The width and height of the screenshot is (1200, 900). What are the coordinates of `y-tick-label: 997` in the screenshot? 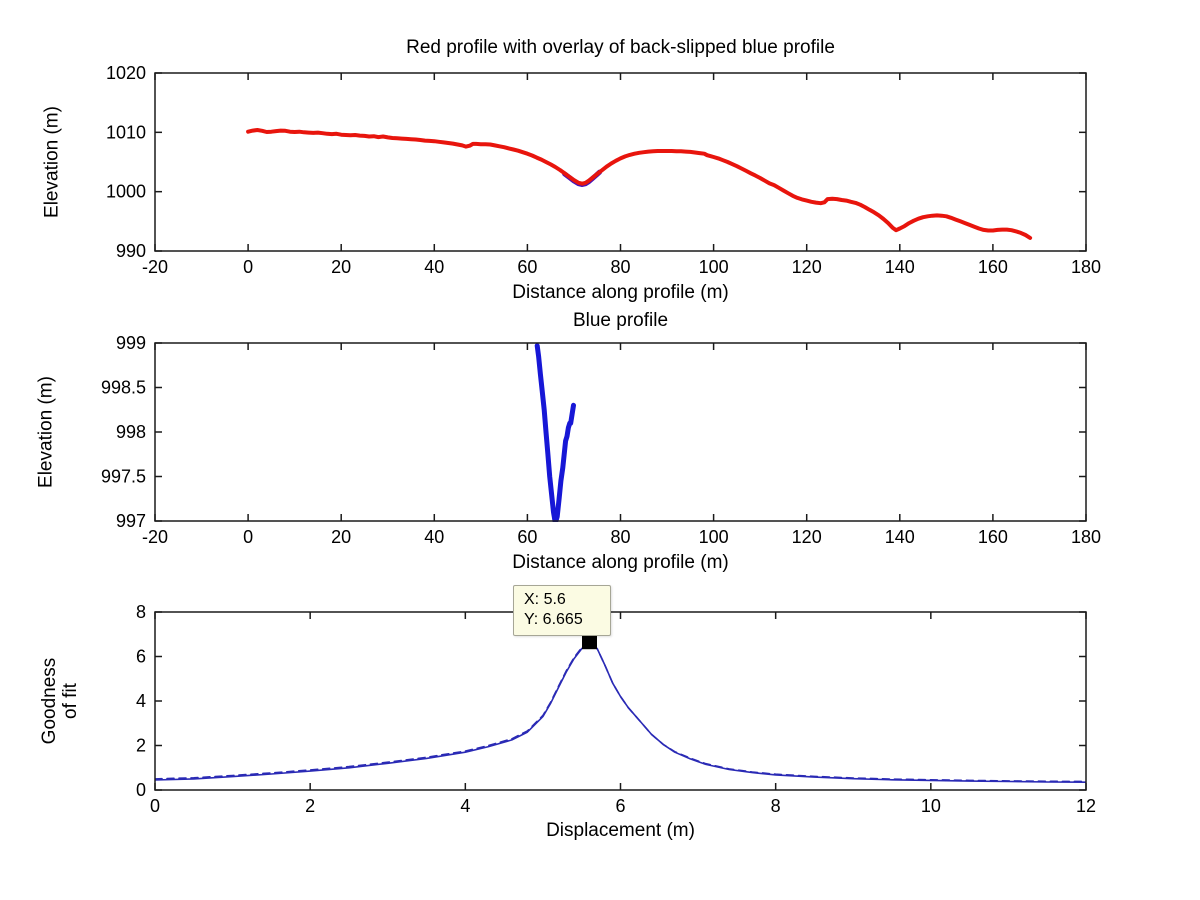 It's located at (131, 521).